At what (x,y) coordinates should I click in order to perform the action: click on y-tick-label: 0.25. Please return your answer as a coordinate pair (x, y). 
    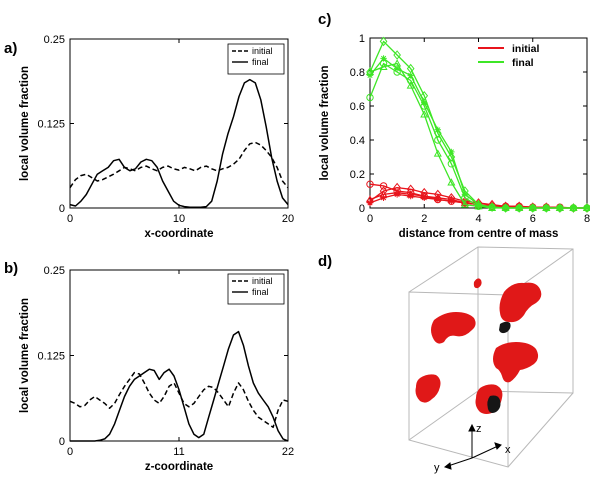
    Looking at the image, I should click on (54, 40).